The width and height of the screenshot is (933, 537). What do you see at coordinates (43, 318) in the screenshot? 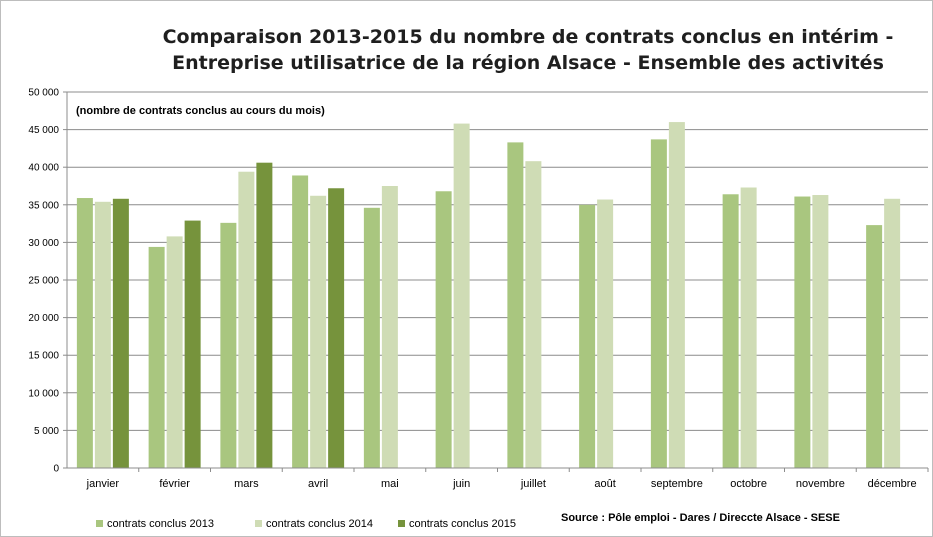
I see `y-tick-label: 20 000` at bounding box center [43, 318].